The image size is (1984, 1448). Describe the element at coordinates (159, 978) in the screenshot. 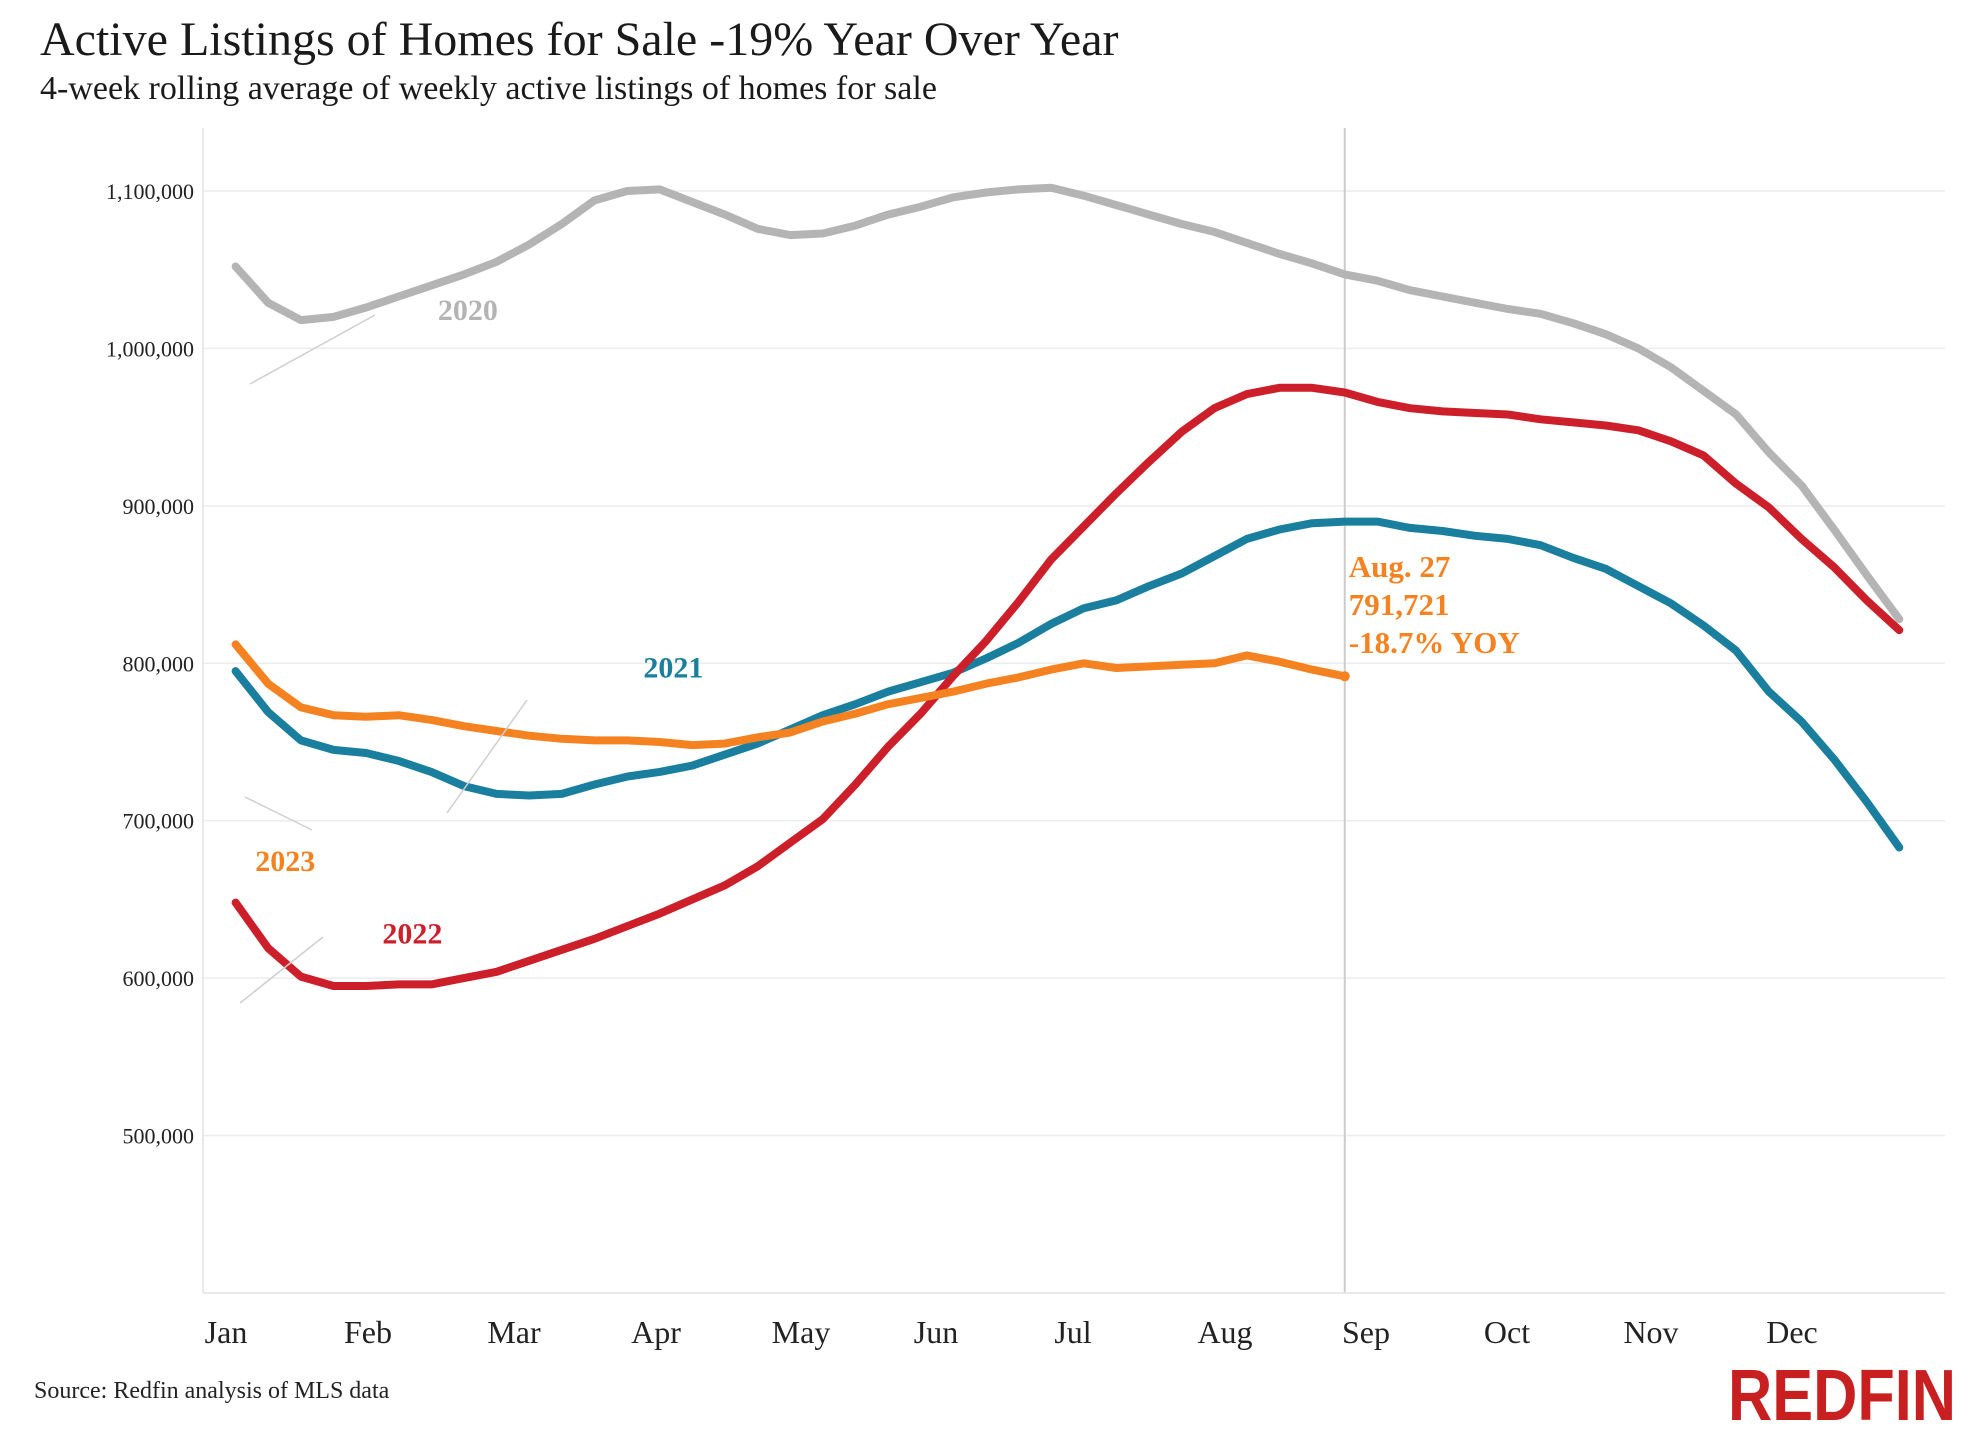

I see `y-tick-label: 600,000` at that location.